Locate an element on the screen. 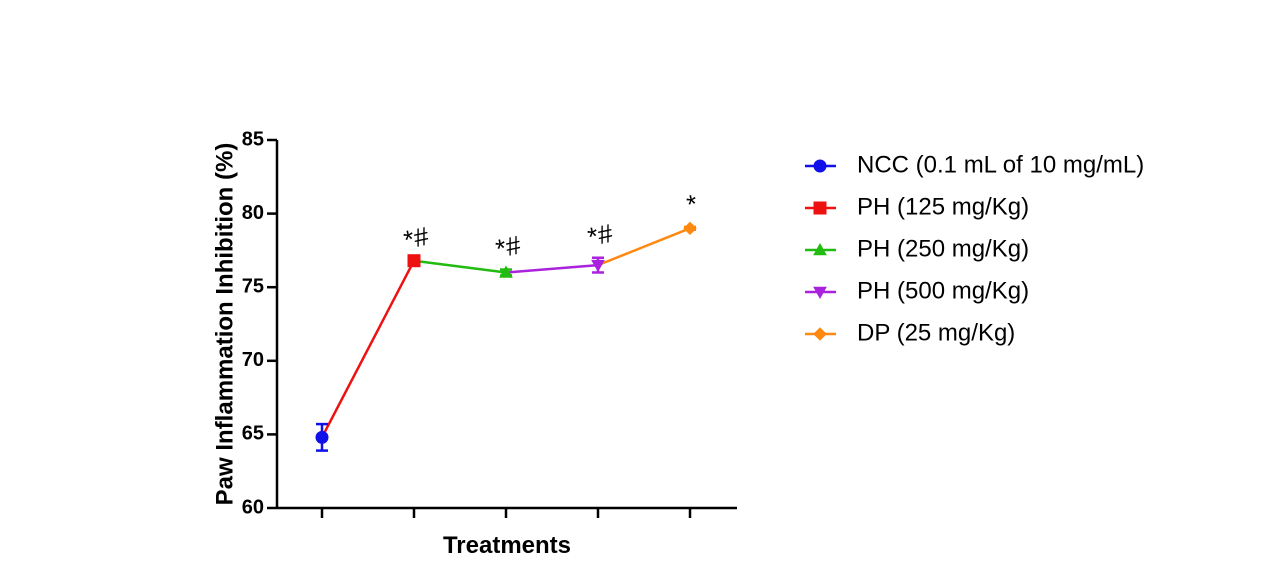 The width and height of the screenshot is (1284, 567). y-ticks: 60 65 70 75 80 85 is located at coordinates (259, 323).